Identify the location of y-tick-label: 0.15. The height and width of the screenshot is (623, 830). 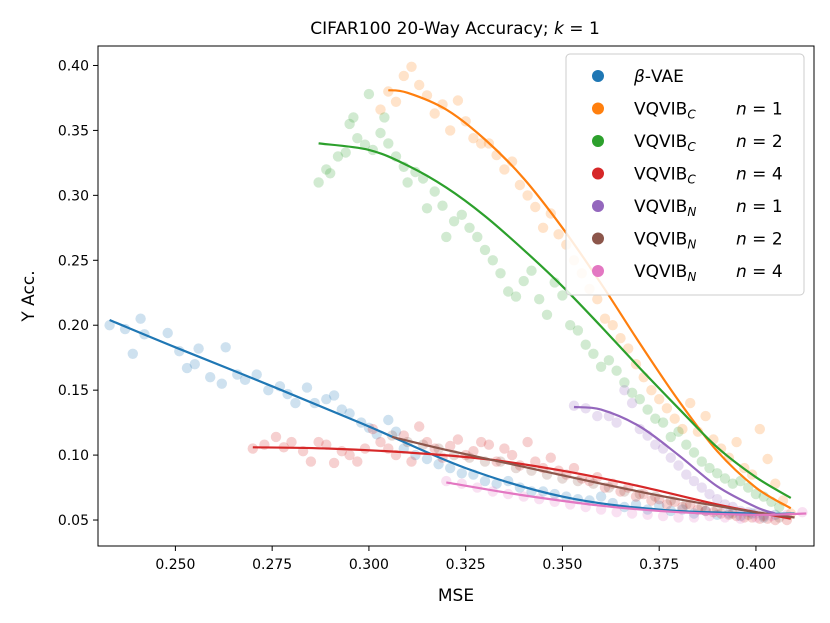
(73, 391).